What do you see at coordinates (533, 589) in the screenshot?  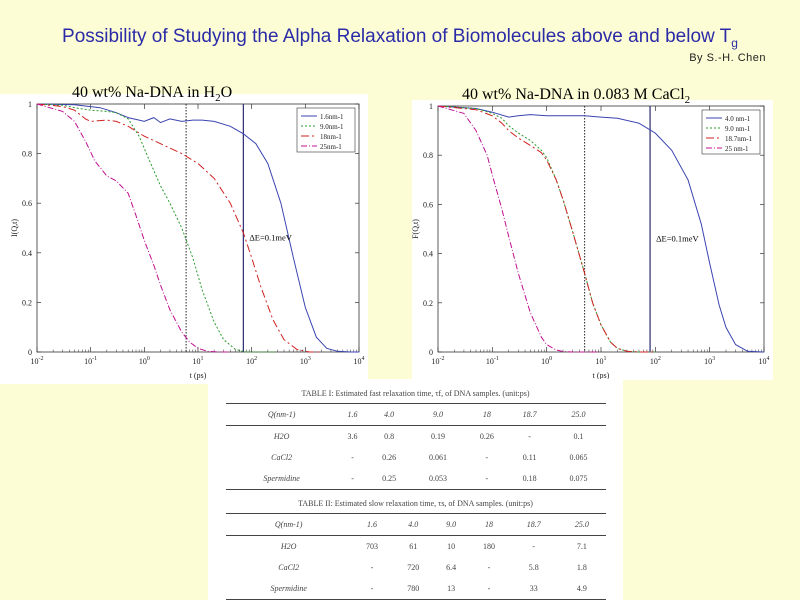 I see `table2-cell: 33` at bounding box center [533, 589].